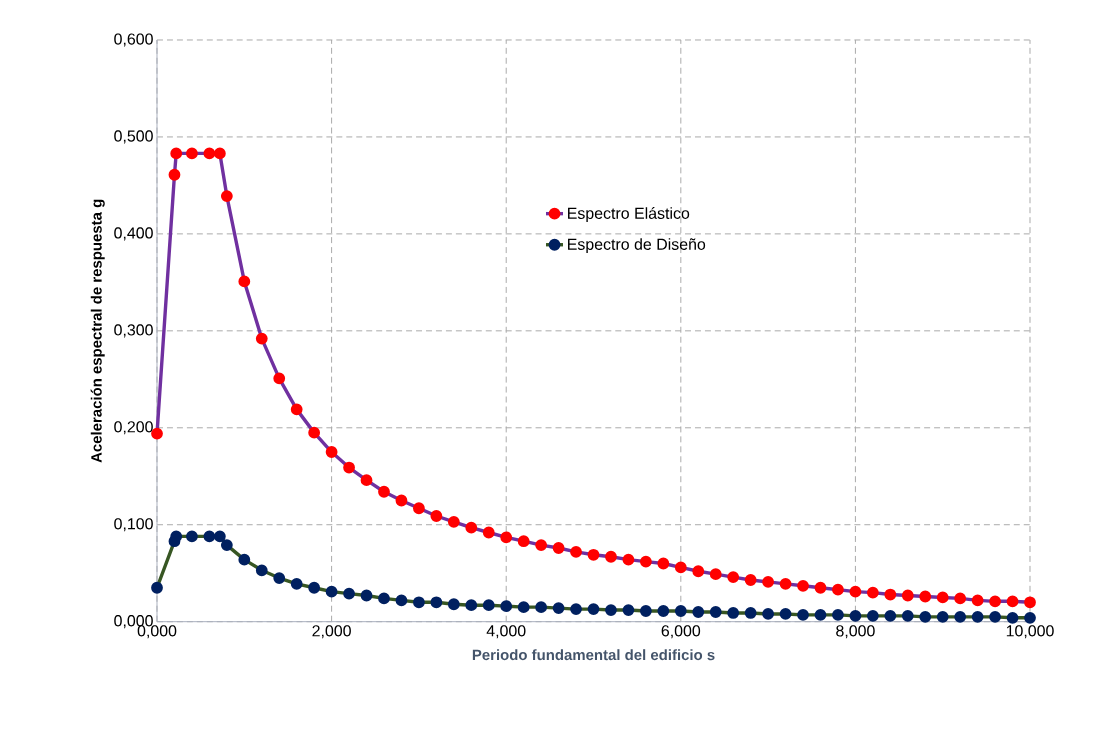  I want to click on x-tick-label: 8,000, so click(855, 632).